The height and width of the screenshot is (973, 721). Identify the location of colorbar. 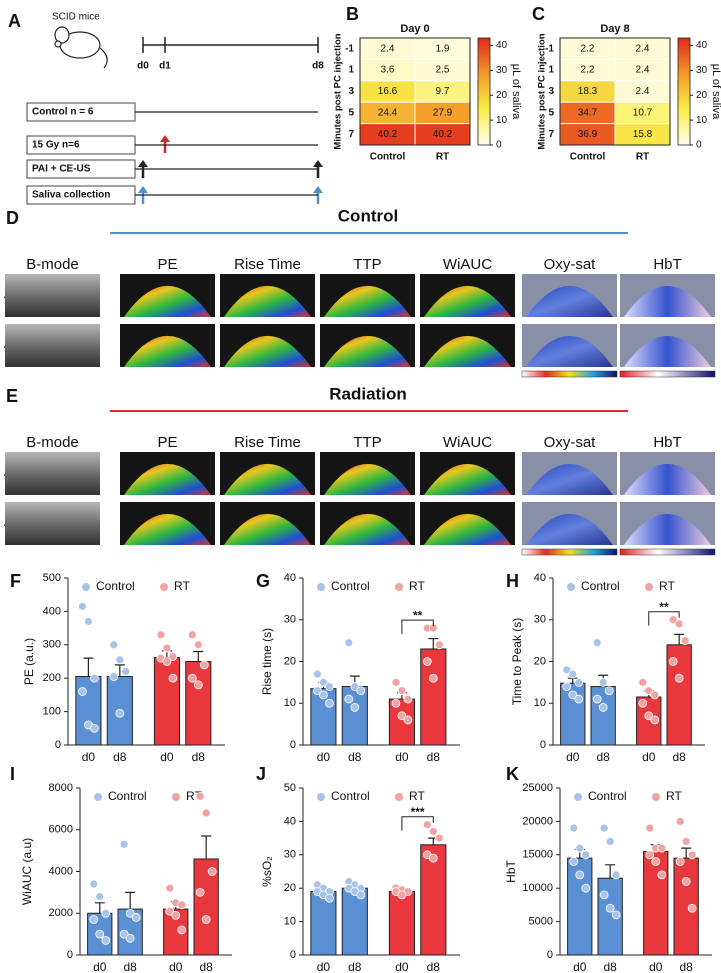
(484, 91).